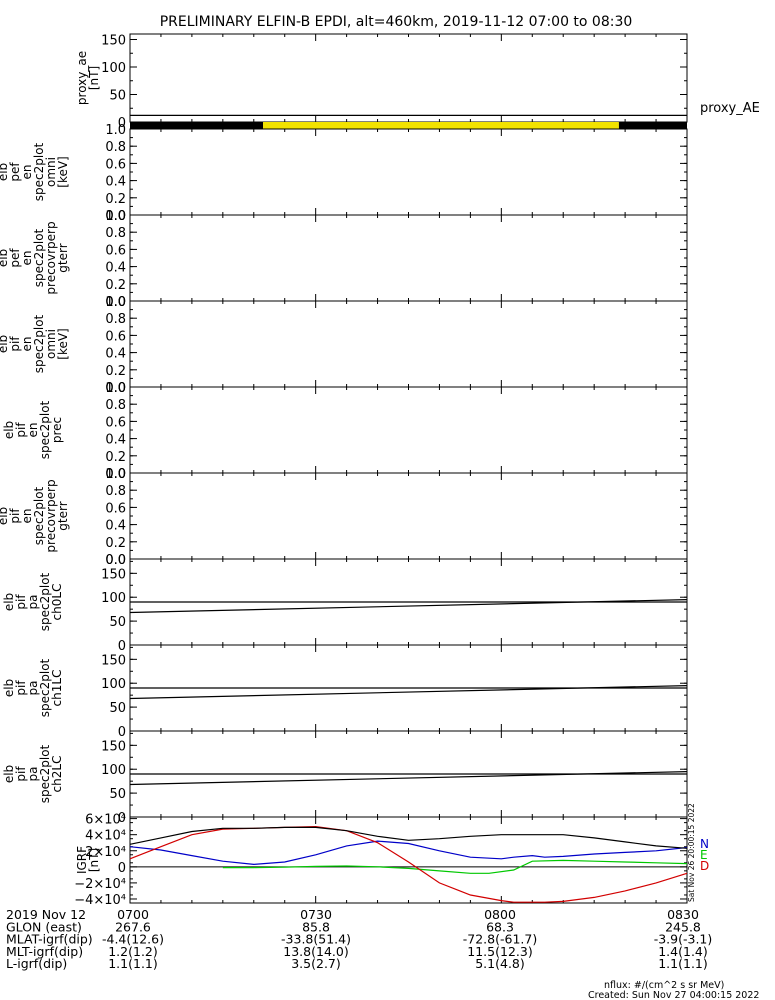 The height and width of the screenshot is (1000, 775). What do you see at coordinates (704, 844) in the screenshot?
I see `legend-label: N` at bounding box center [704, 844].